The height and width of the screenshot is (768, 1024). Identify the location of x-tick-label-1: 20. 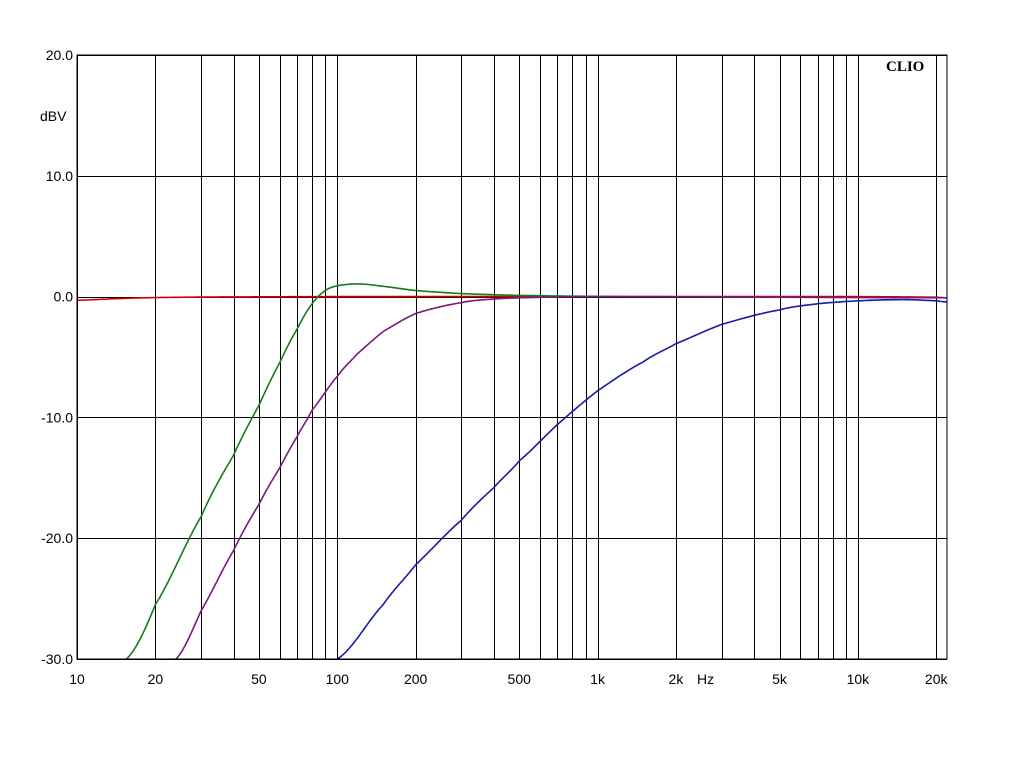
(156, 679).